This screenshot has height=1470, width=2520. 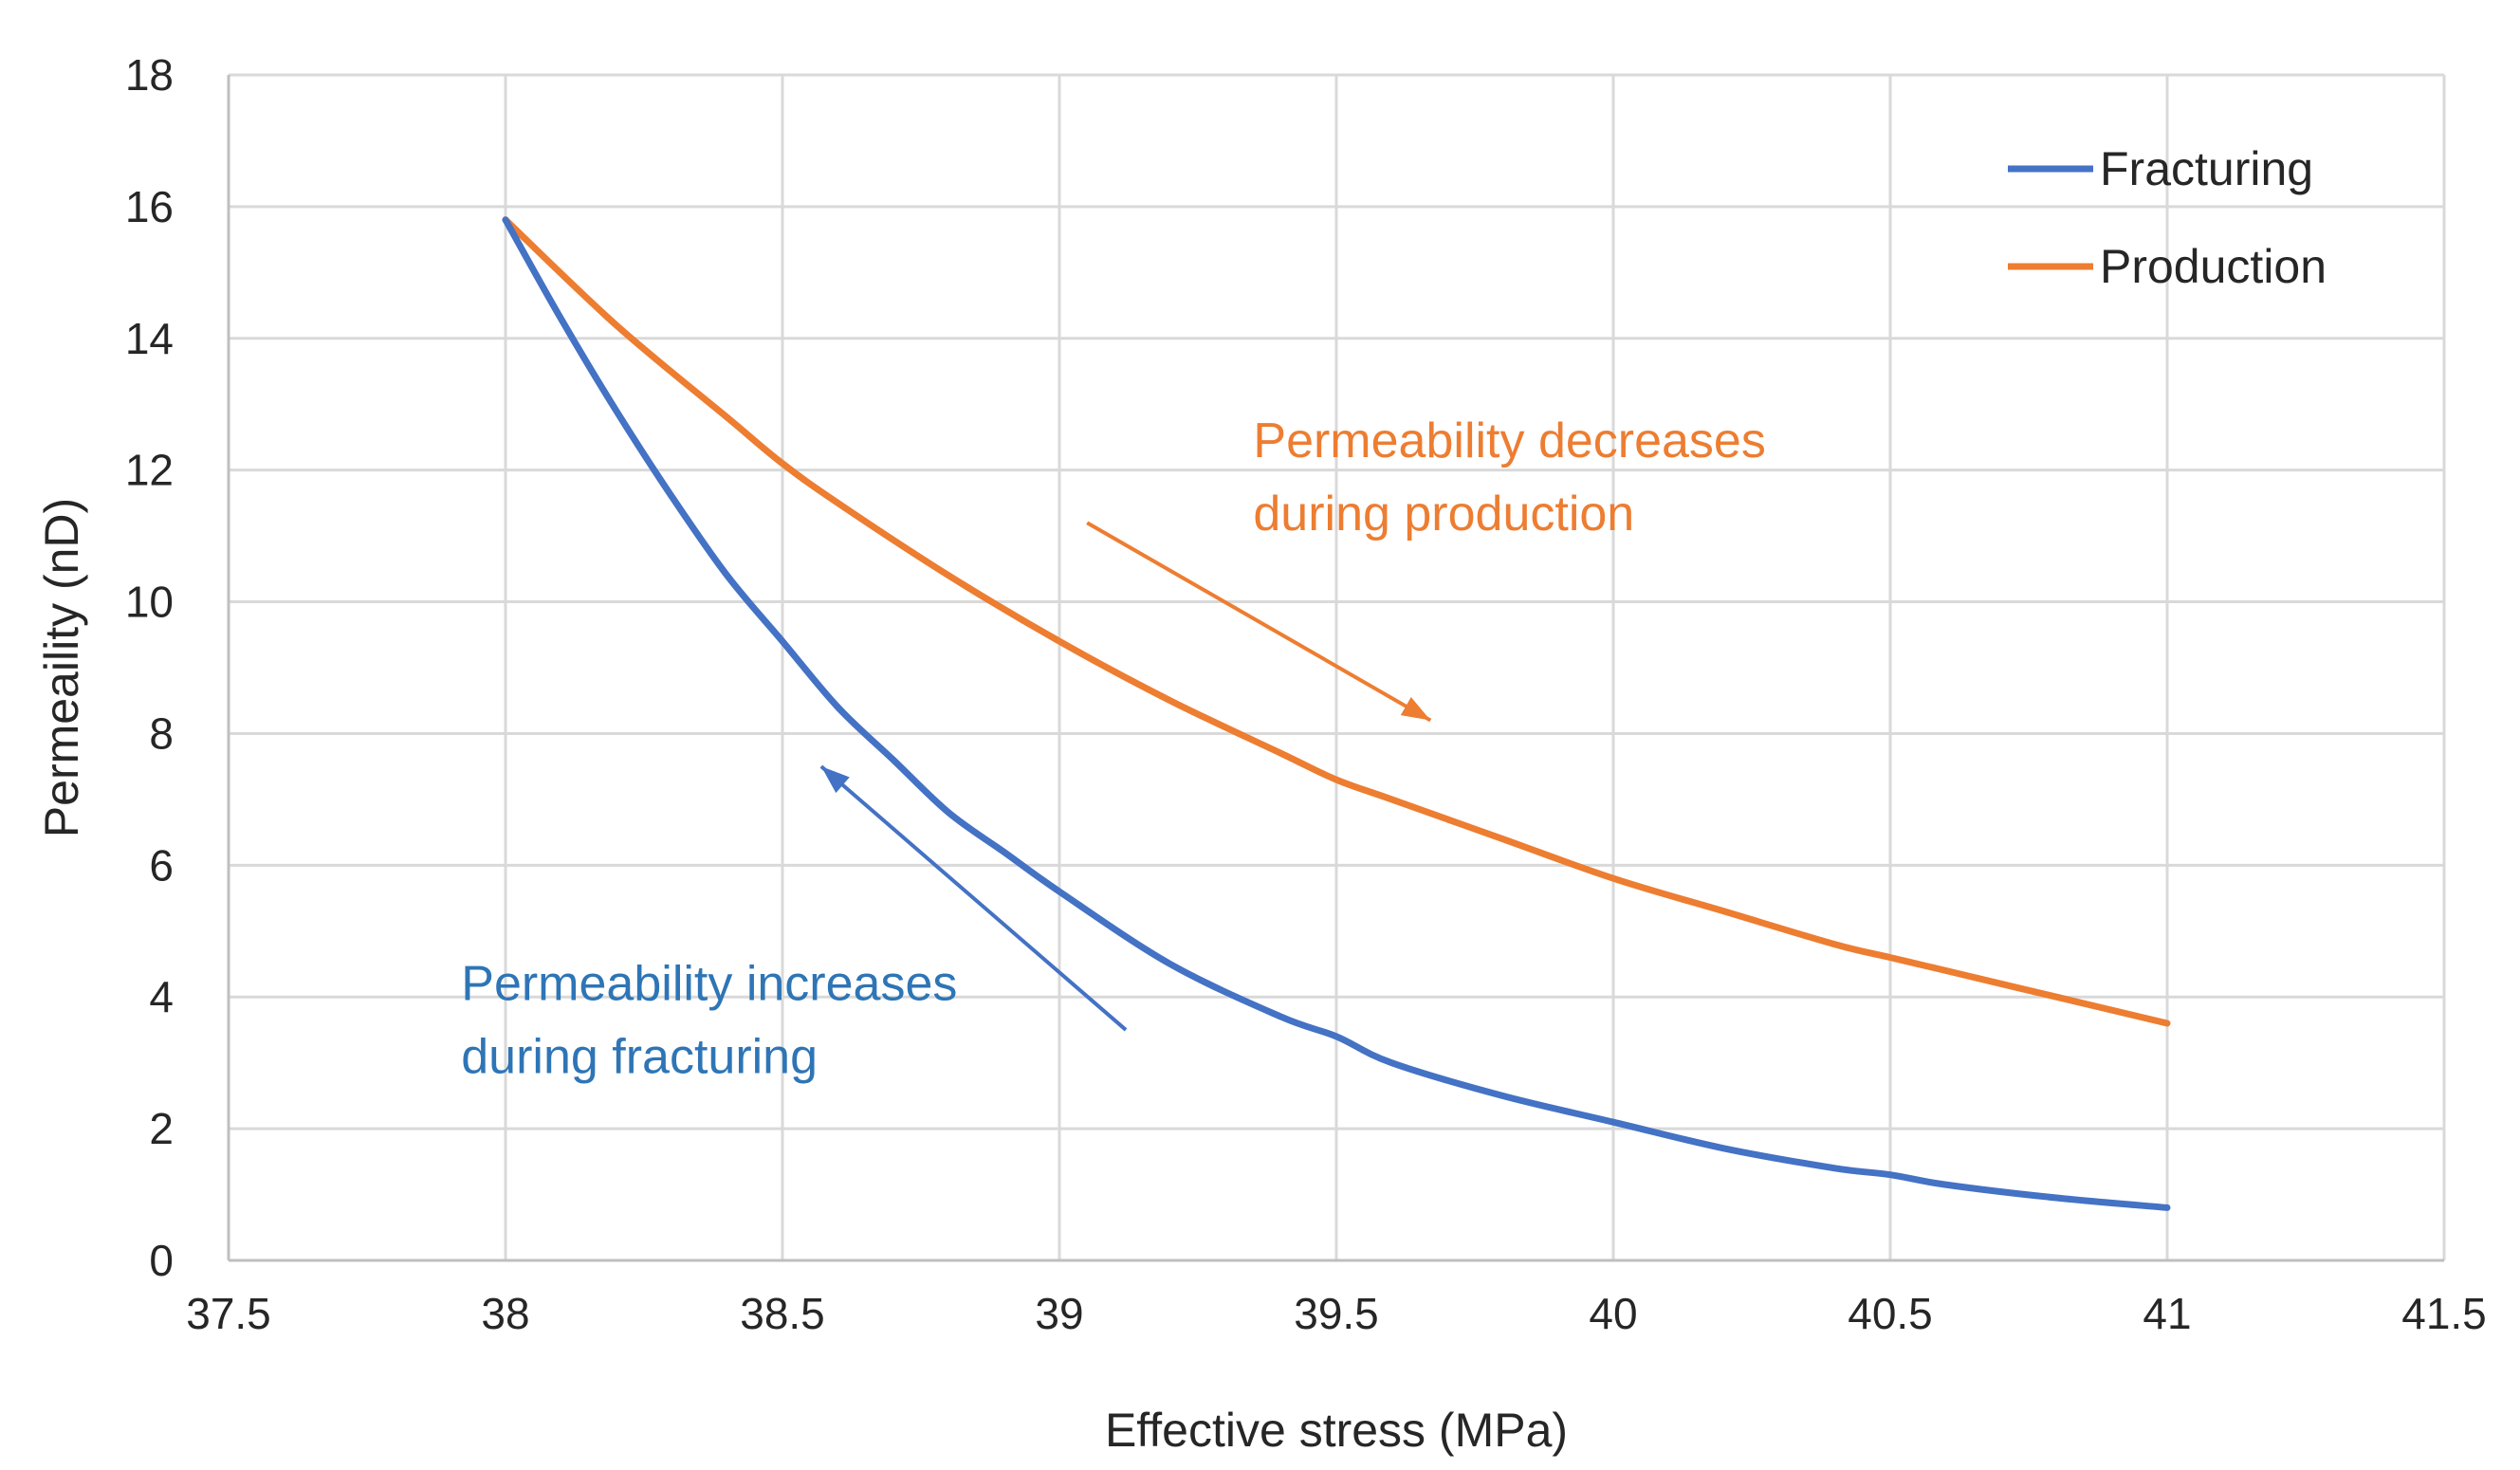 What do you see at coordinates (1415, 709) in the screenshot?
I see `annotation-production-arrowhead` at bounding box center [1415, 709].